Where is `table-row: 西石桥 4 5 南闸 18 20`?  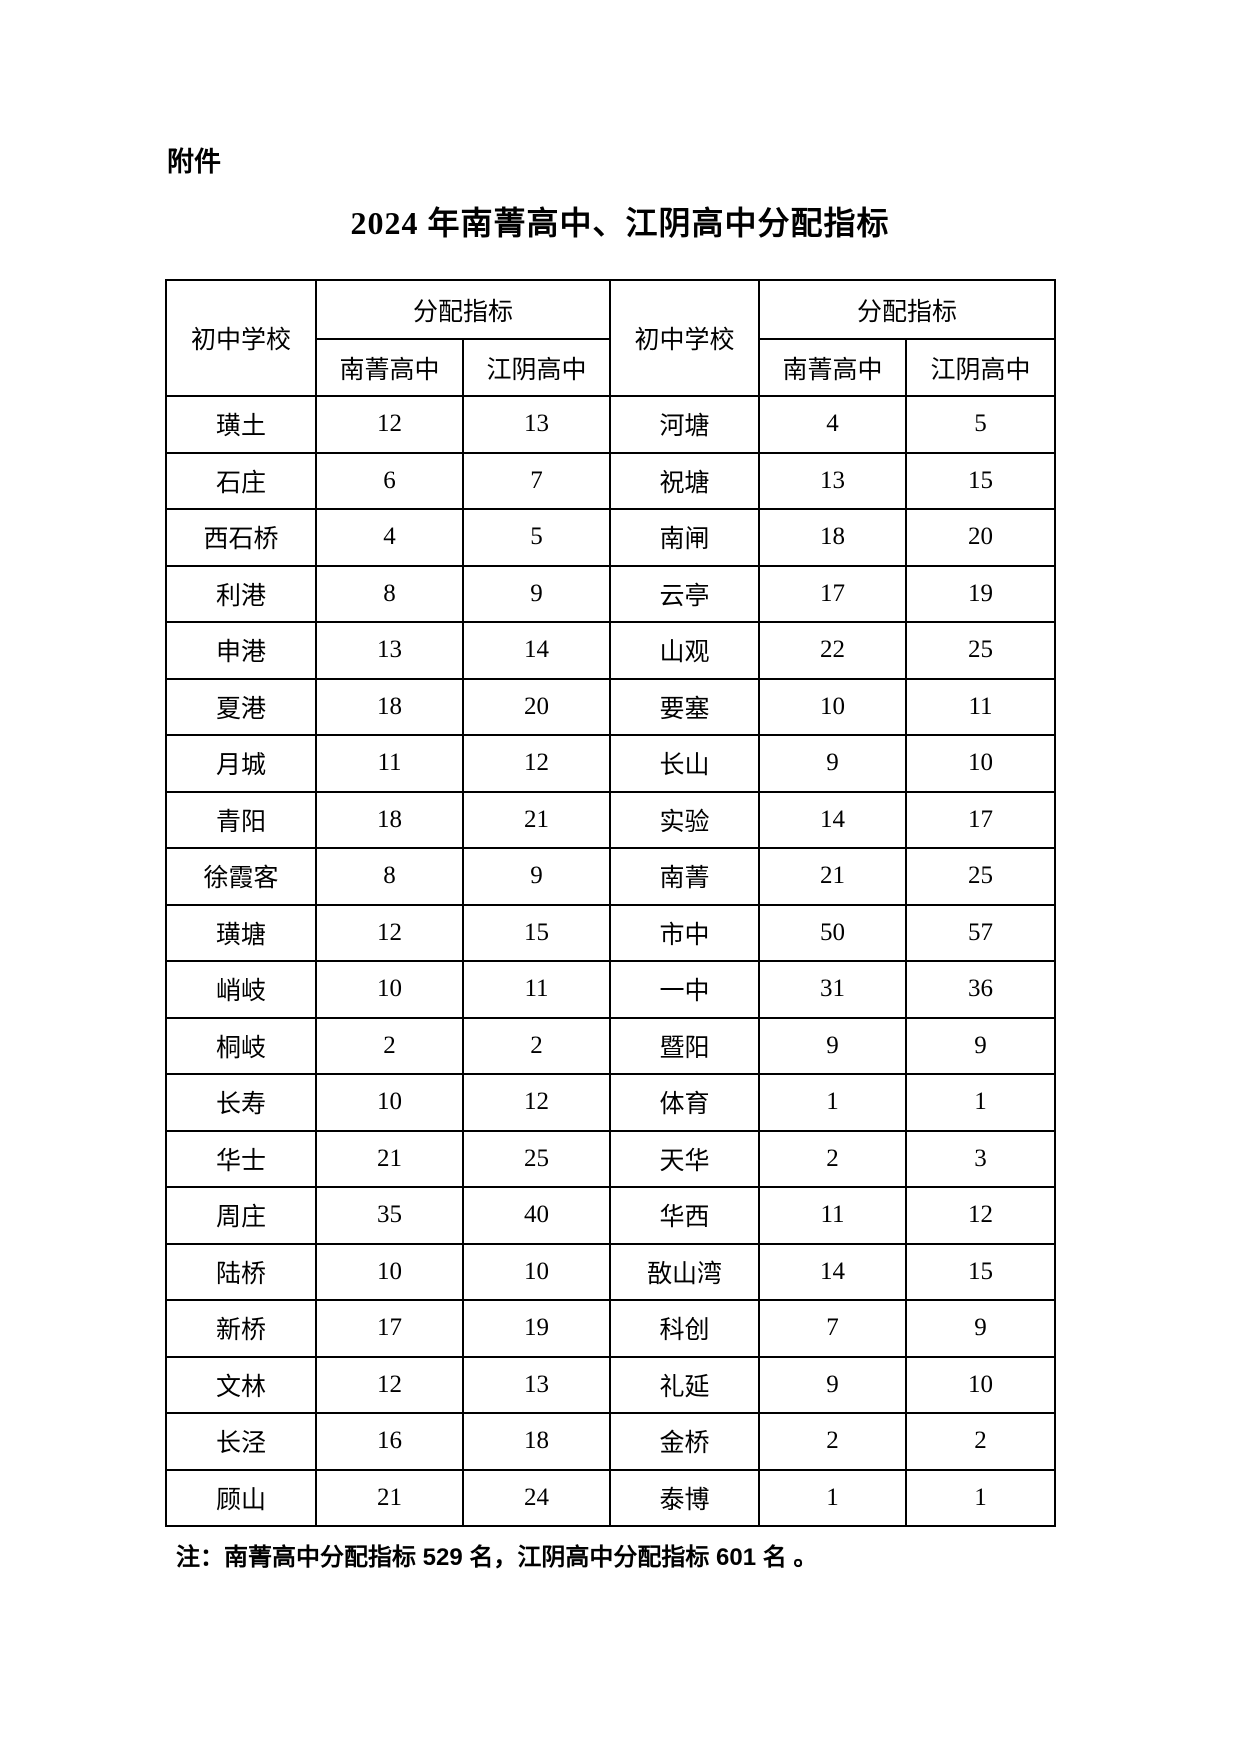 table-row: 西石桥 4 5 南闸 18 20 is located at coordinates (611, 537).